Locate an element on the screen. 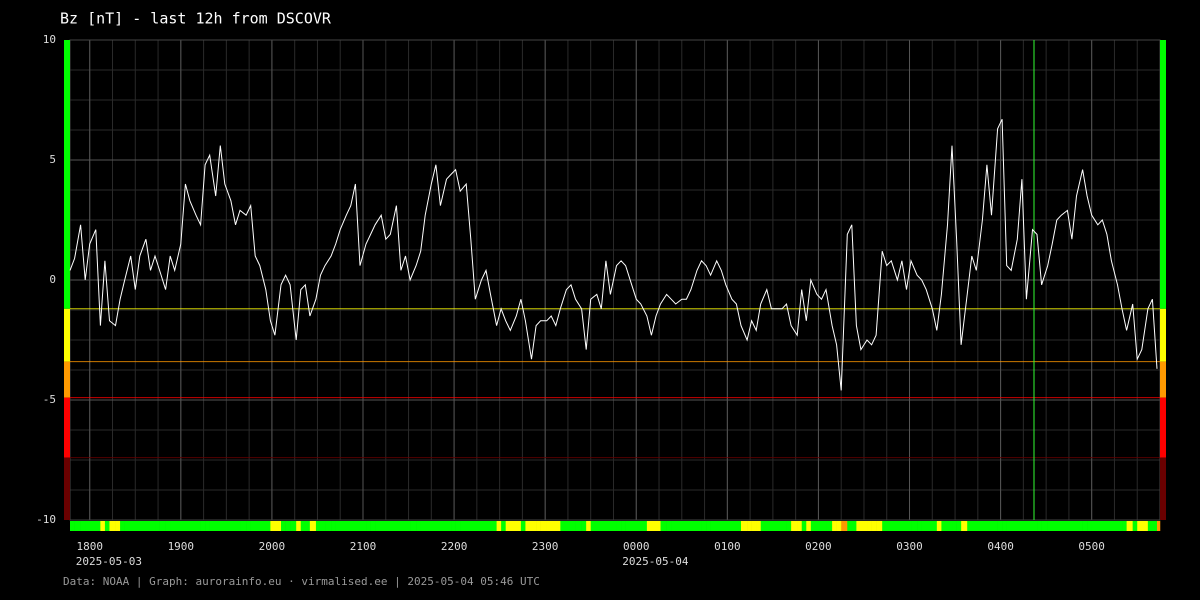 This screenshot has width=1200, height=600. x-tick-label: 0000 is located at coordinates (636, 546).